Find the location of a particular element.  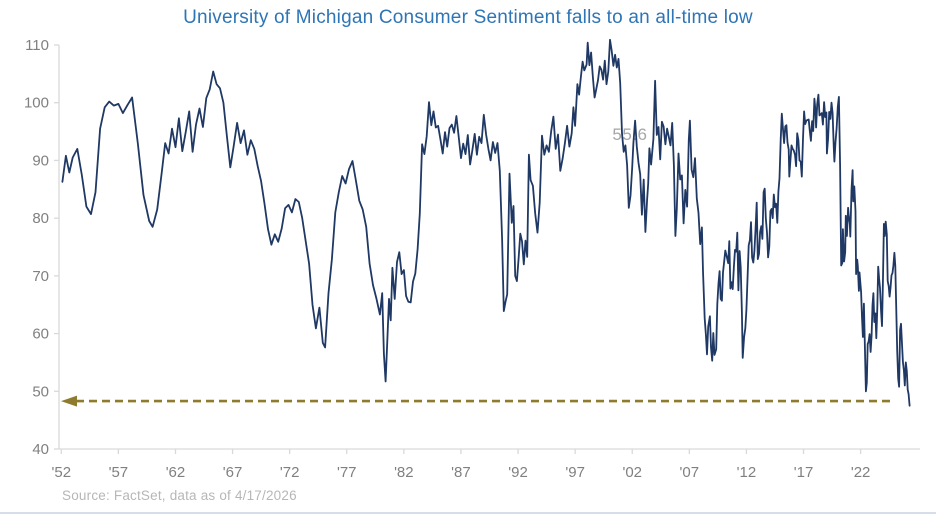

y-tick-label: 70 is located at coordinates (40, 276).